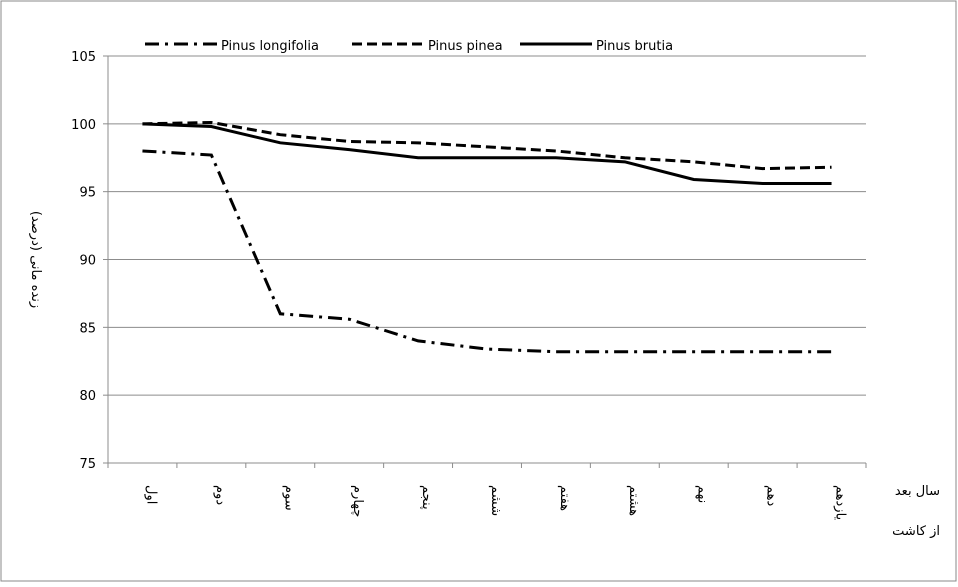 The height and width of the screenshot is (587, 958). I want to click on x-tick-label: دوم, so click(219, 495).